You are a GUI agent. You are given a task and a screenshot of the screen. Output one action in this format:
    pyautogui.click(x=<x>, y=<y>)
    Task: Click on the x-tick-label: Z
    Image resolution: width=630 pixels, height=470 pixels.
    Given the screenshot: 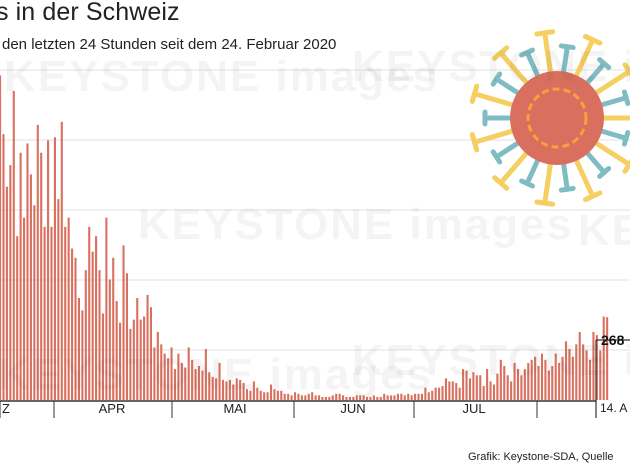 What is the action you would take?
    pyautogui.click(x=6, y=408)
    